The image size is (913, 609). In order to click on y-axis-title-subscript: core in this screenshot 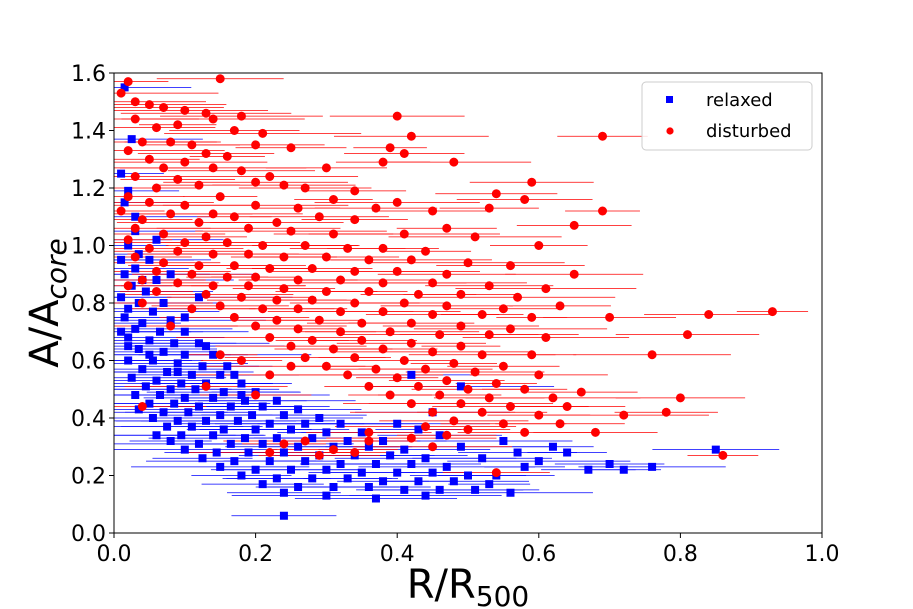, I will do `click(56, 268)`.